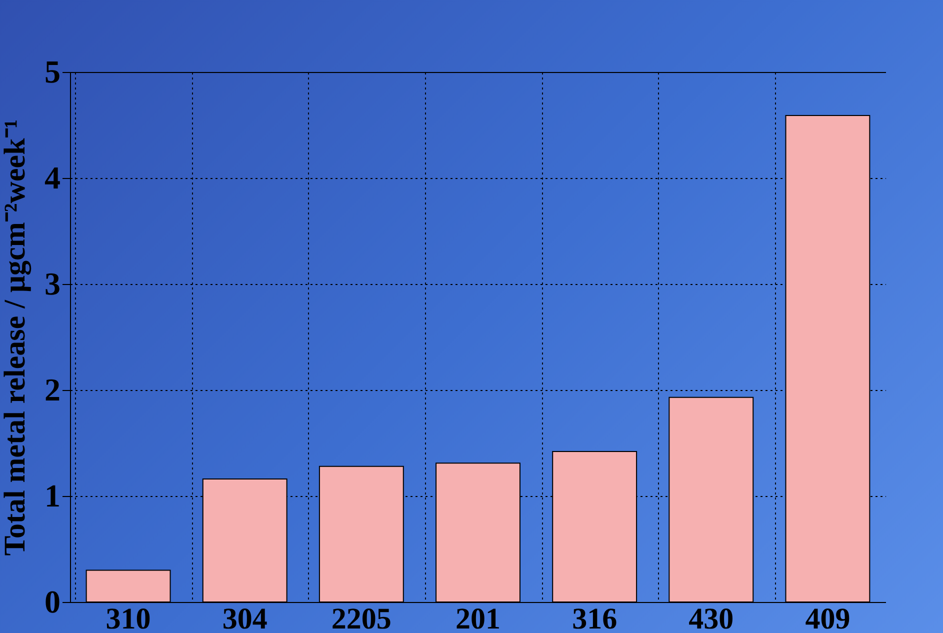 The height and width of the screenshot is (633, 943). I want to click on x-tick-label: 430, so click(711, 617).